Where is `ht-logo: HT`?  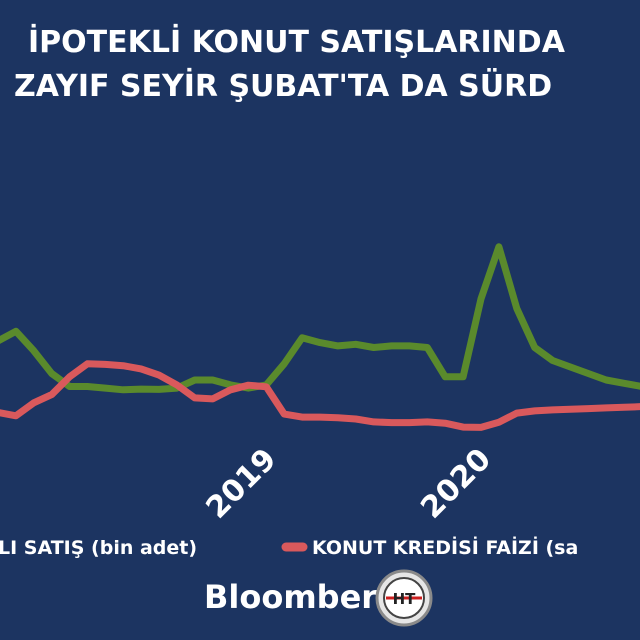
ht-logo: HT is located at coordinates (404, 598).